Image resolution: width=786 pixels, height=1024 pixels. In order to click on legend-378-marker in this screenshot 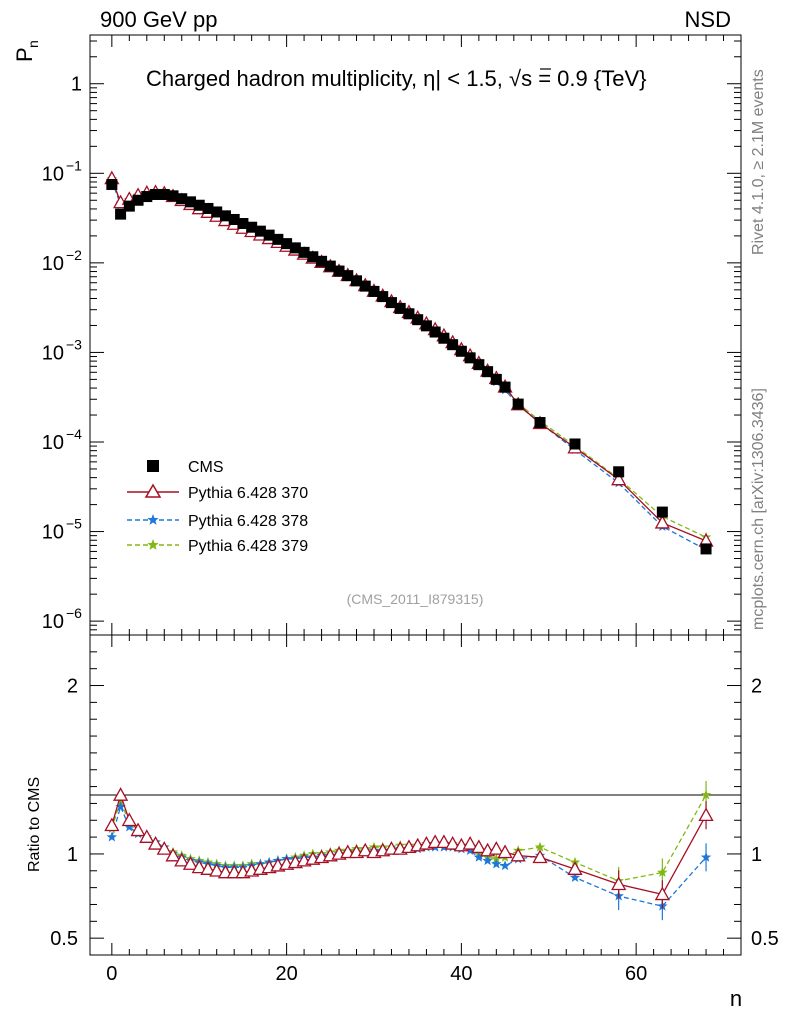, I will do `click(153, 519)`.